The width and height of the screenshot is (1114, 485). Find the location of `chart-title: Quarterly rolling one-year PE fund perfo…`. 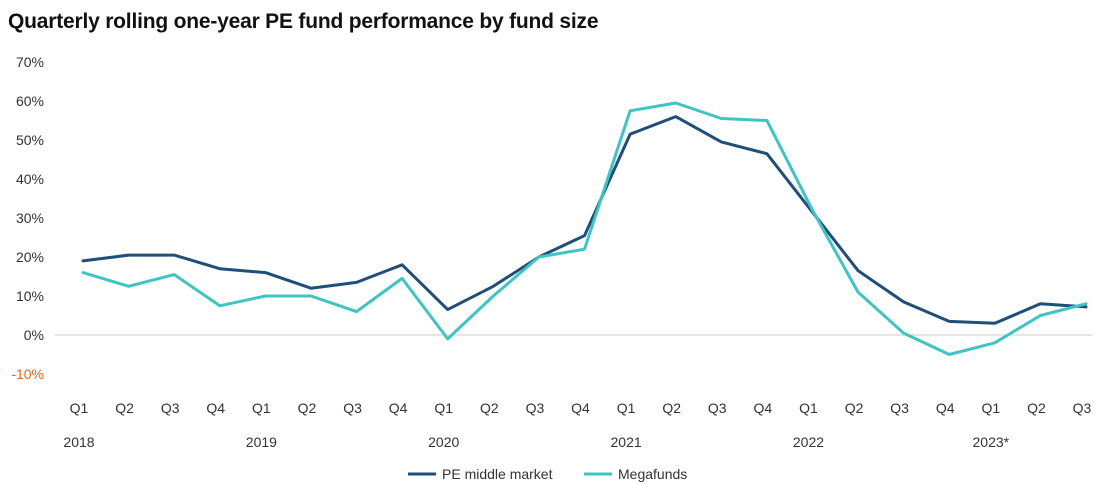

chart-title: Quarterly rolling one-year PE fund perfo… is located at coordinates (303, 21).